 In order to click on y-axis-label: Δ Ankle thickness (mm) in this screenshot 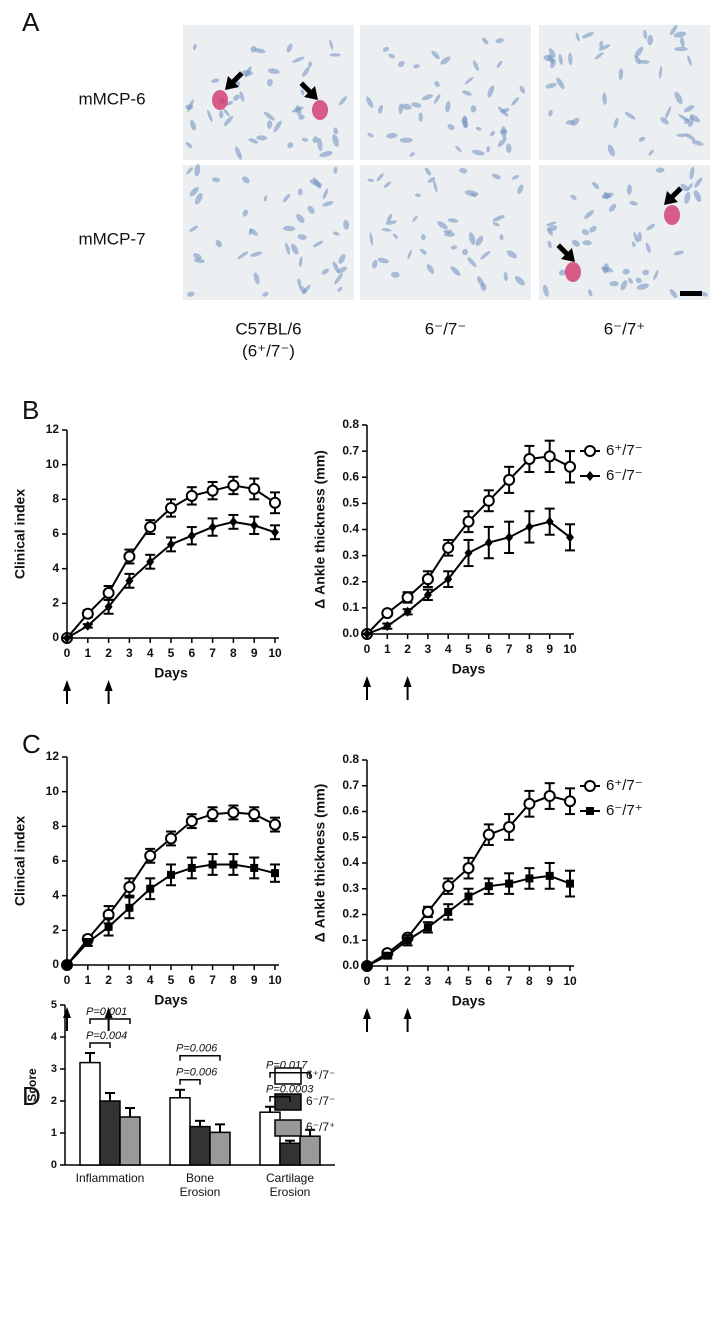, I will do `click(320, 529)`.